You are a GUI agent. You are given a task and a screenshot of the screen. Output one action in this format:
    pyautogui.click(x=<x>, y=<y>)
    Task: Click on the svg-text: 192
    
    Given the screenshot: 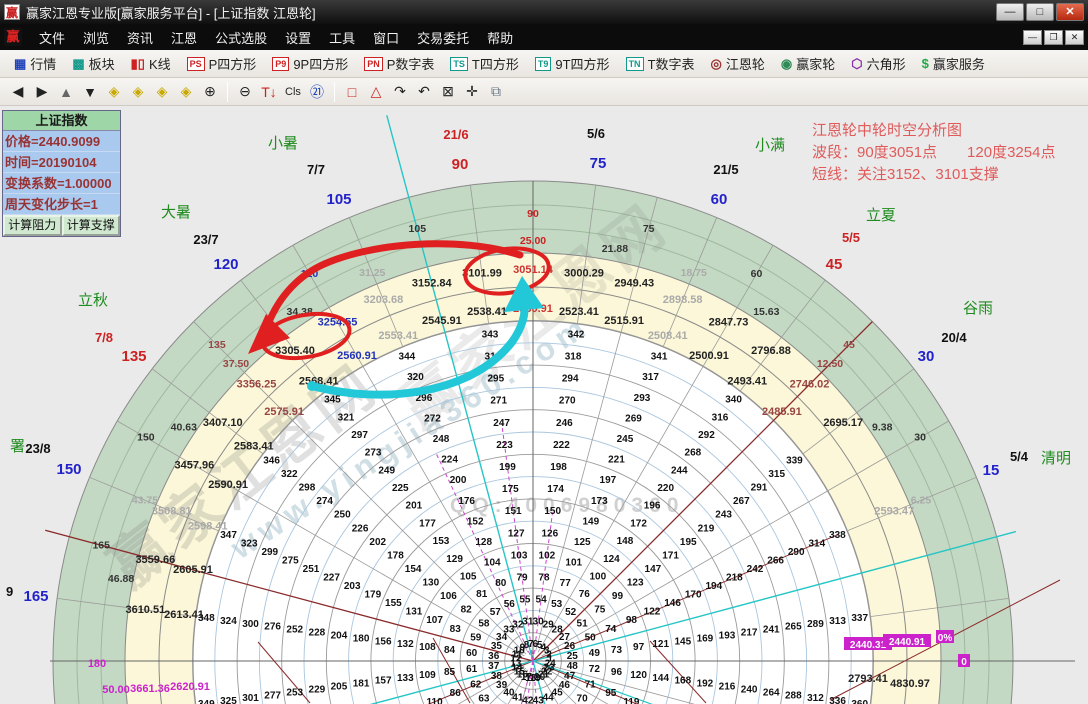 What is the action you would take?
    pyautogui.click(x=705, y=684)
    